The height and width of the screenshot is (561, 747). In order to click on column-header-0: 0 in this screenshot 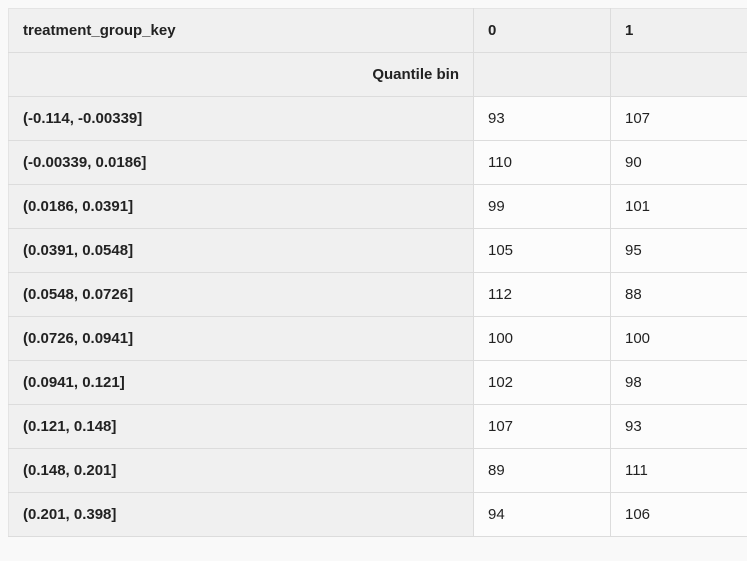, I will do `click(542, 30)`.